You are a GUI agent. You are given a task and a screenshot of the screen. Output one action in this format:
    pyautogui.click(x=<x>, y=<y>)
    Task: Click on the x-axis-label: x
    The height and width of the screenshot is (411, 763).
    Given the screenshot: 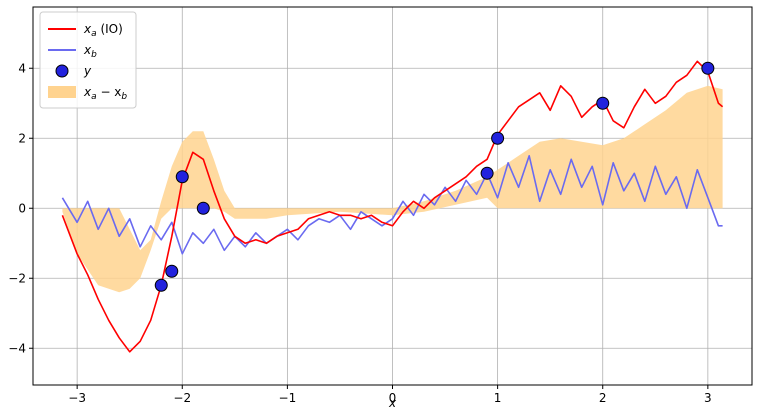 What is the action you would take?
    pyautogui.click(x=392, y=403)
    